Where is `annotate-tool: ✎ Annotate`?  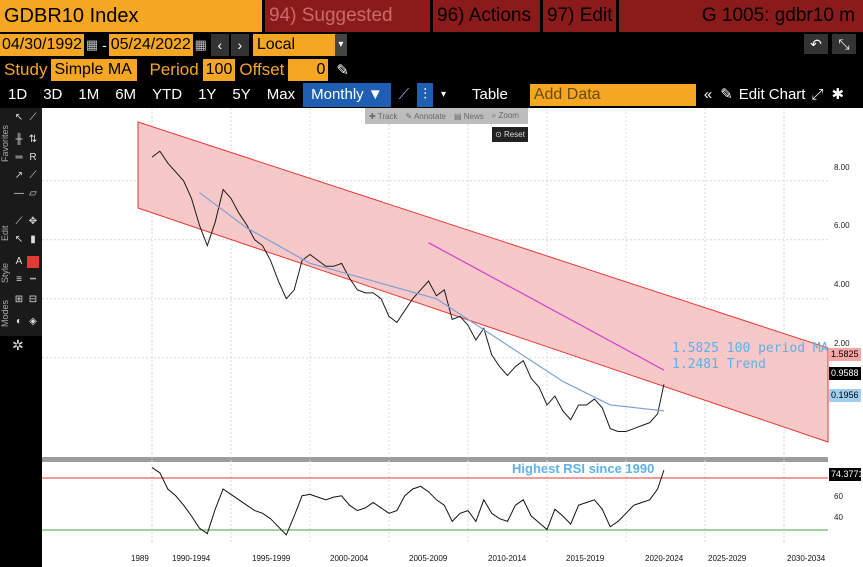 annotate-tool: ✎ Annotate is located at coordinates (425, 116).